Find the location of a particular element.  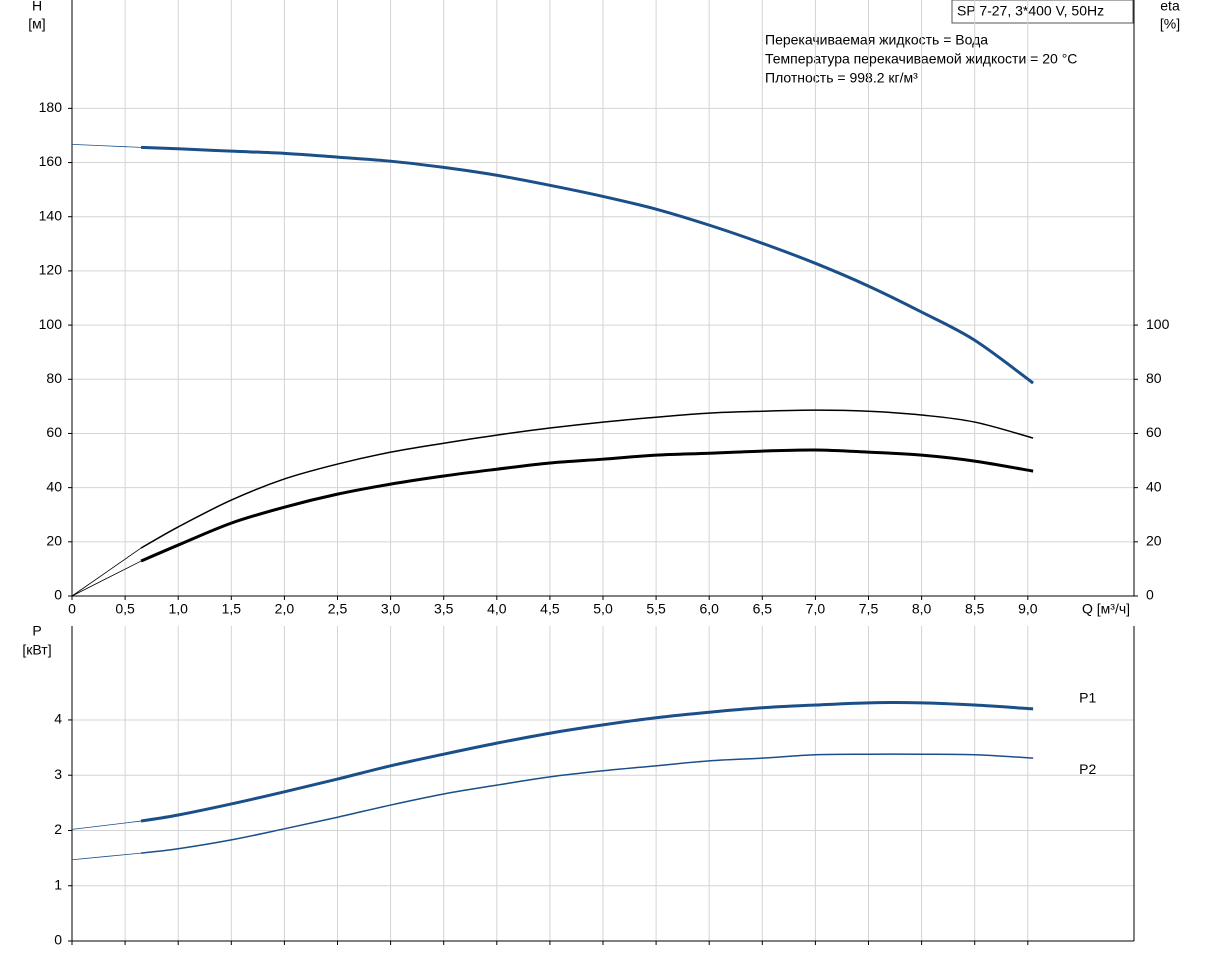

y-tick-label: 1 is located at coordinates (58, 884).